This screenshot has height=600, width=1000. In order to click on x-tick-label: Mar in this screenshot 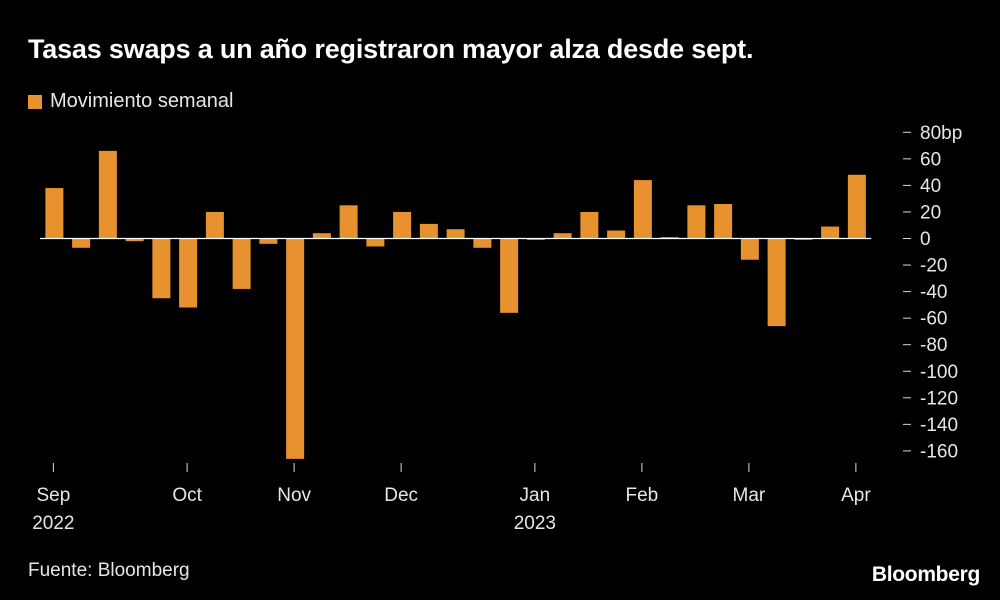, I will do `click(749, 495)`.